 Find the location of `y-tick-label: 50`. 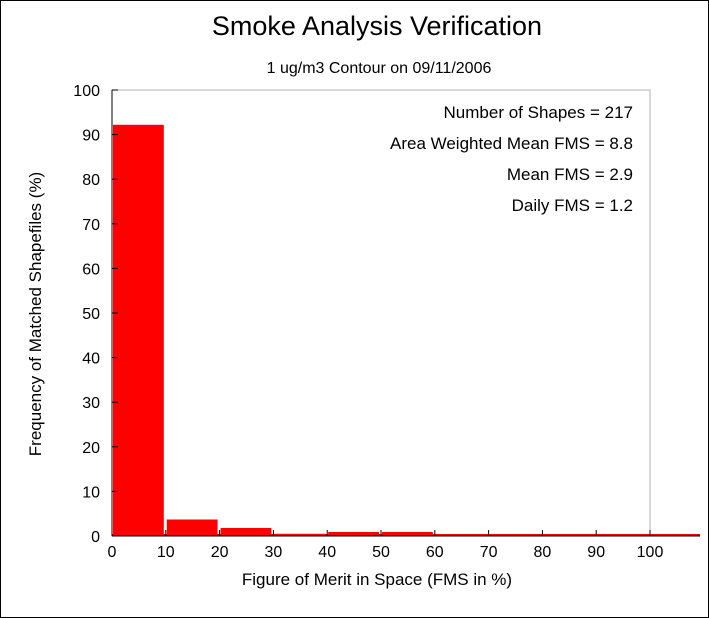

y-tick-label: 50 is located at coordinates (91, 314).